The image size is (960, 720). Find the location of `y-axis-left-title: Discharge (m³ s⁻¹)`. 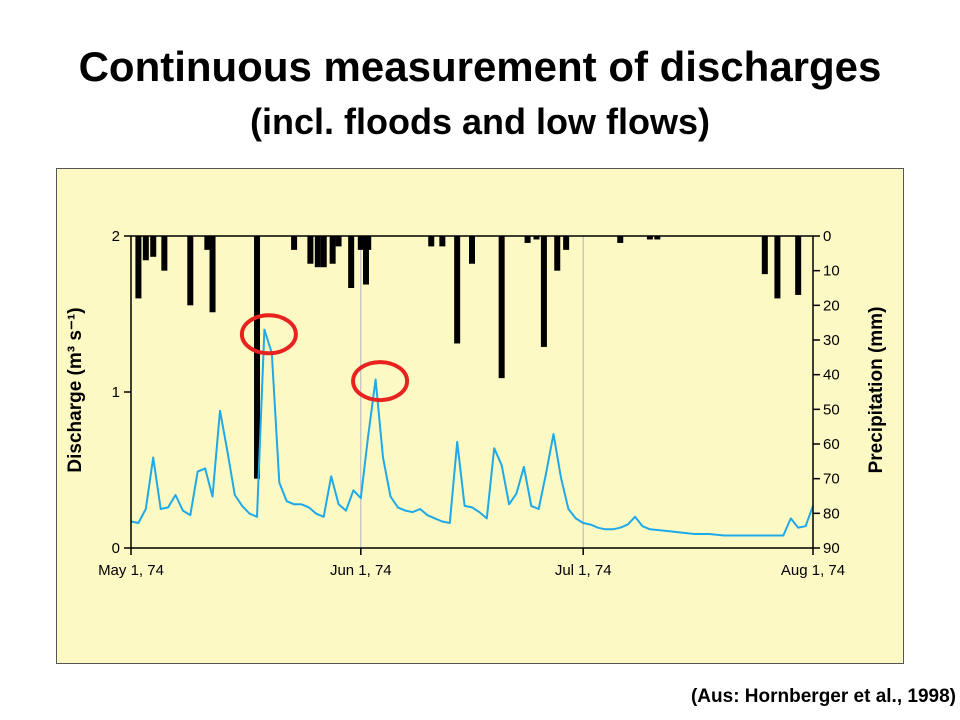

y-axis-left-title: Discharge (m³ s⁻¹) is located at coordinates (75, 389).